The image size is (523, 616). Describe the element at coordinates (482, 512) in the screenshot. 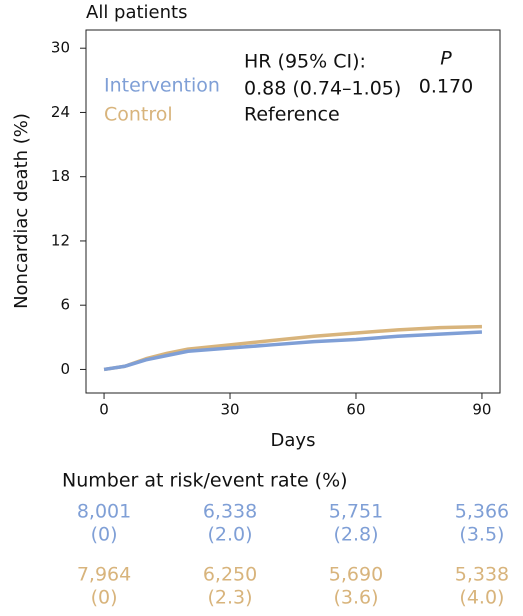

I see `at-risk: 5,366` at that location.